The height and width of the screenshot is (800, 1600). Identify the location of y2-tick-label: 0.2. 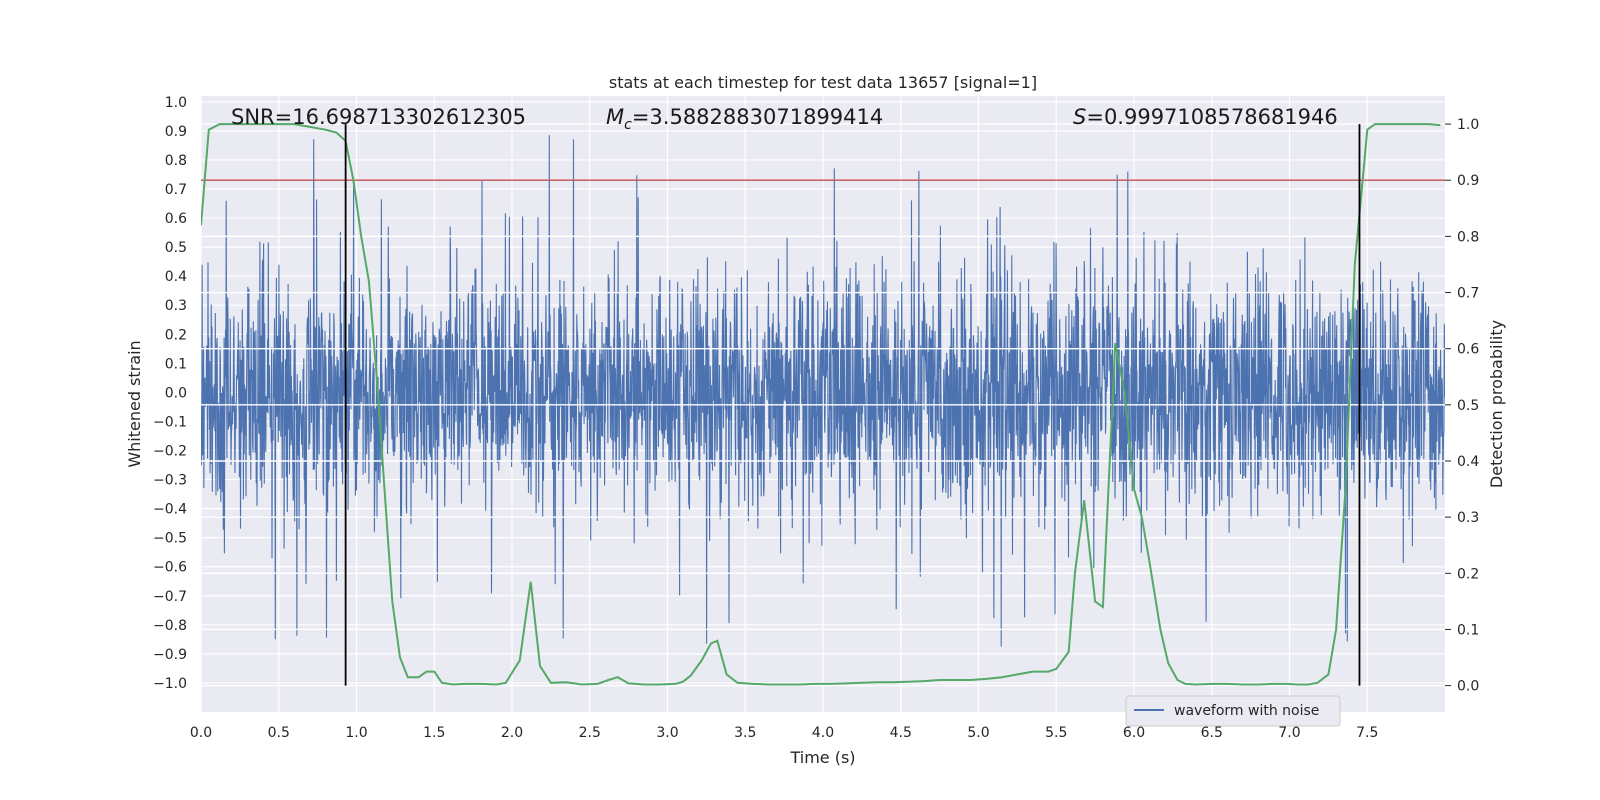
(1468, 574).